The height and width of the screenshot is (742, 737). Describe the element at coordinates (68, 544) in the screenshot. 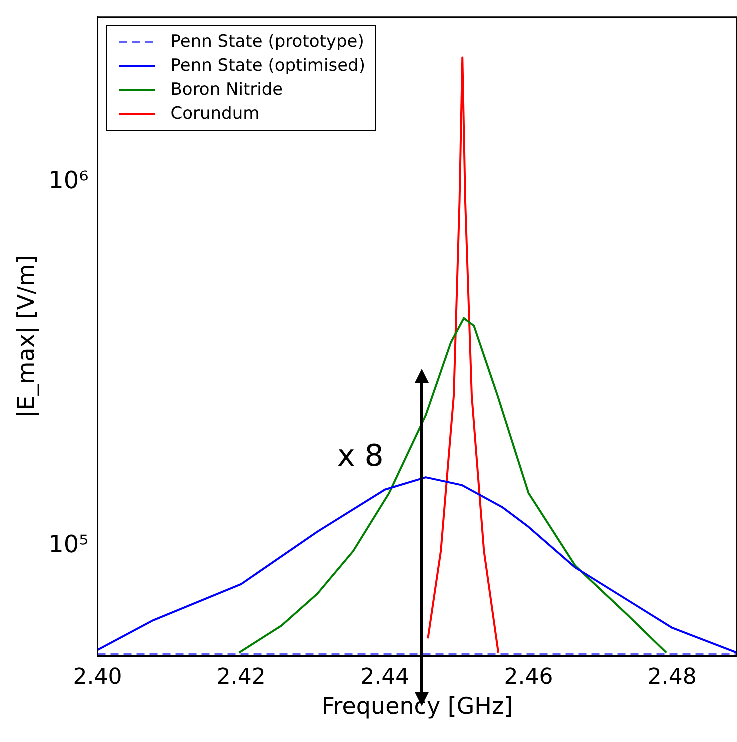

I see `y-tick-label: 10⁵` at that location.